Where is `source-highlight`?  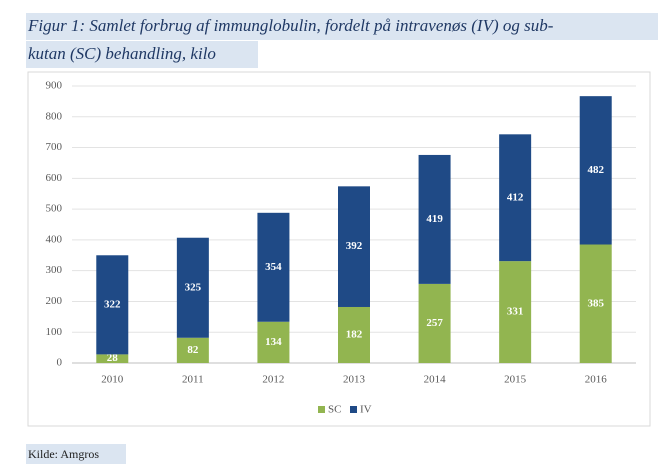
source-highlight is located at coordinates (76, 454).